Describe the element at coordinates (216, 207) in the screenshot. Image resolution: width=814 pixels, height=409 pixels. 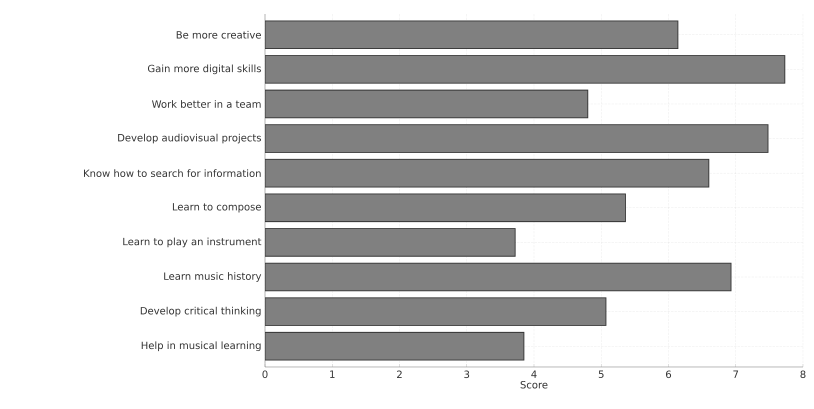
I see `y-tick-label: Learn to compose` at that location.